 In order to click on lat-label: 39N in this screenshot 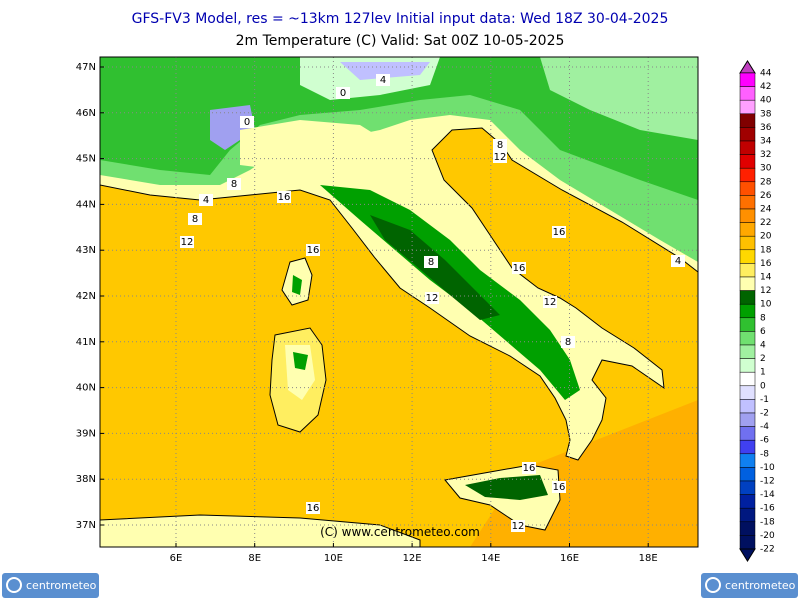, I will do `click(86, 433)`.